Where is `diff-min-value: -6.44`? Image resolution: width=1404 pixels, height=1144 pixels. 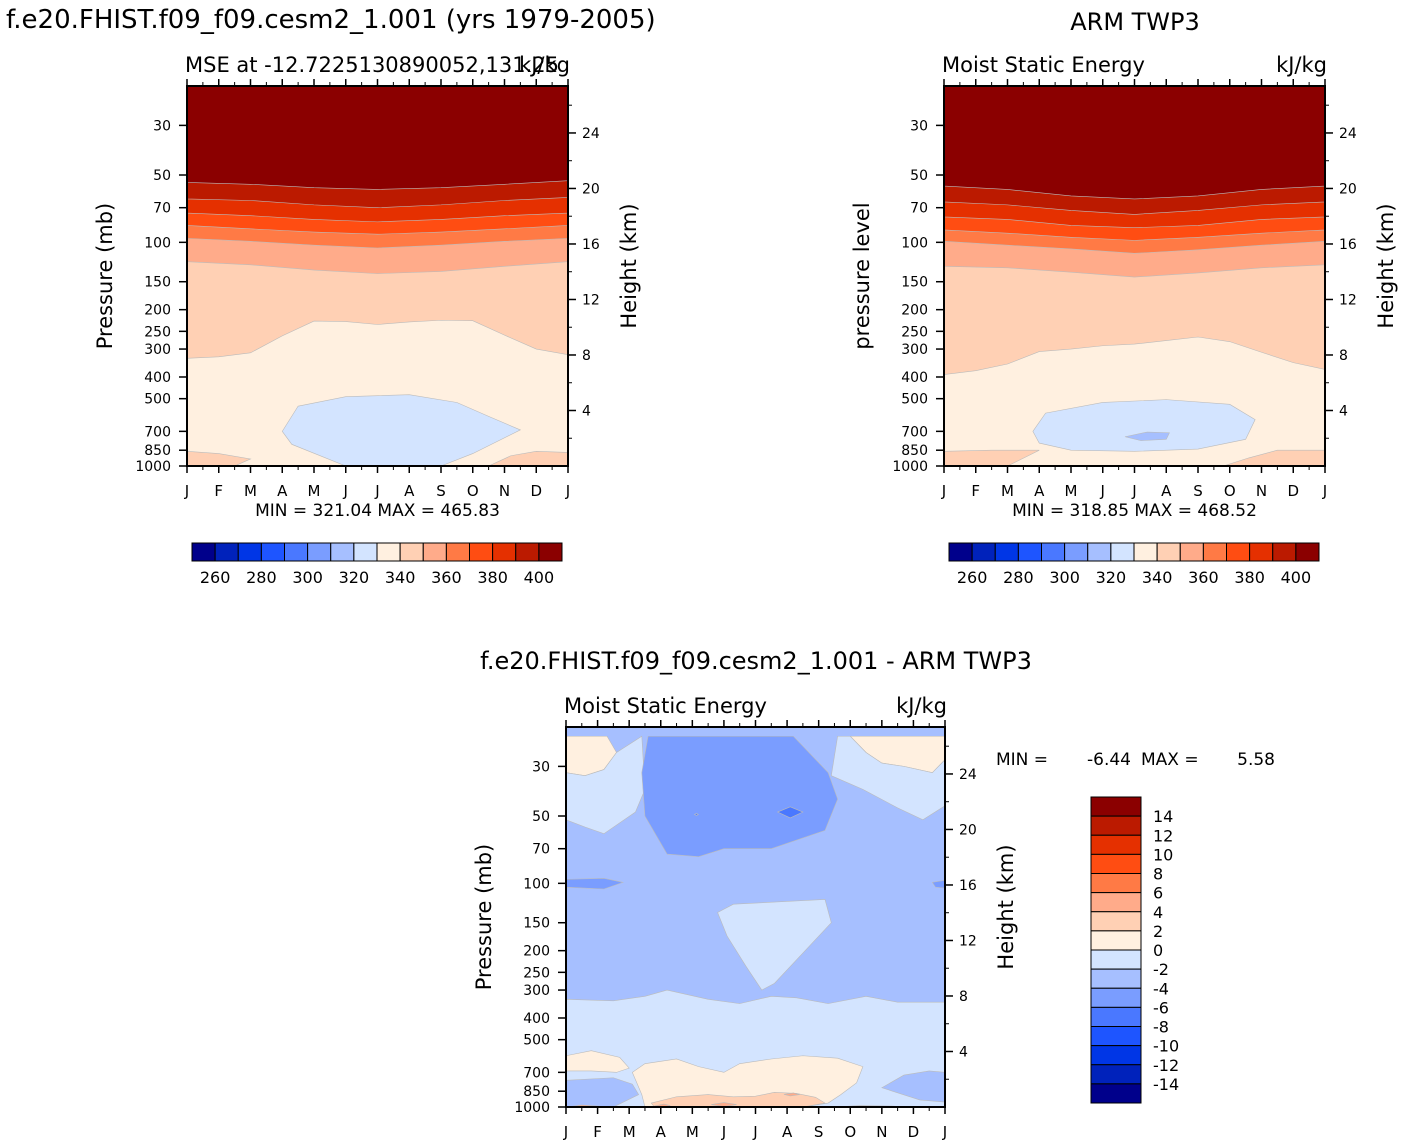 diff-min-value: -6.44 is located at coordinates (1109, 760).